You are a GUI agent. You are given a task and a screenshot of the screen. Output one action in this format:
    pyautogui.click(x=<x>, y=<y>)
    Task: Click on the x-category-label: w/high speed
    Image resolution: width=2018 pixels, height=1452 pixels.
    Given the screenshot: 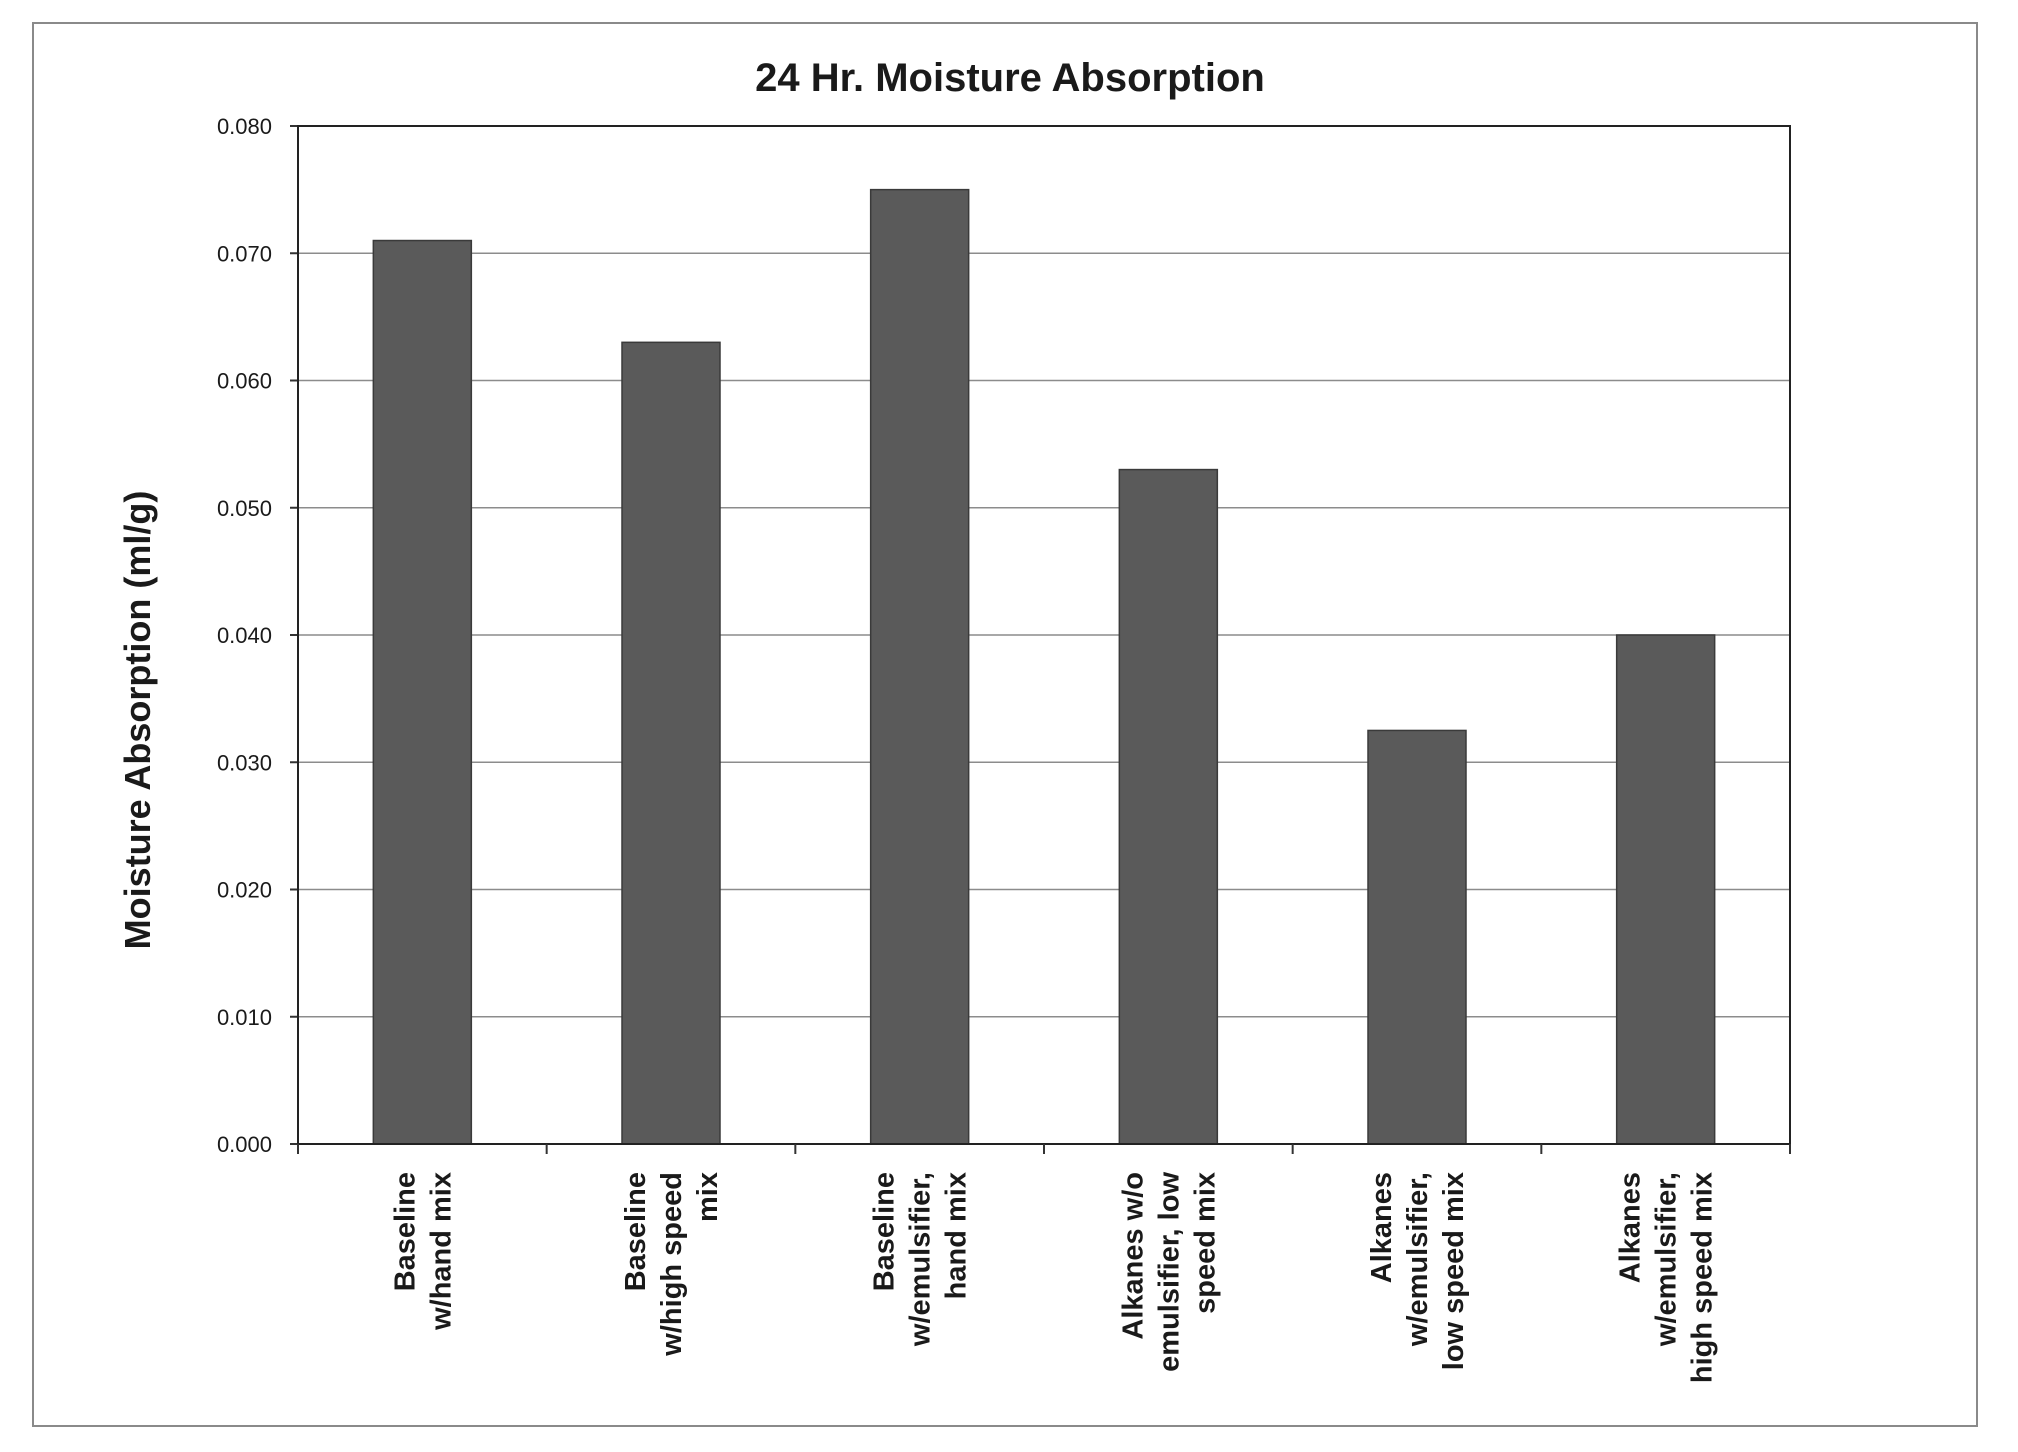 What is the action you would take?
    pyautogui.click(x=672, y=1264)
    